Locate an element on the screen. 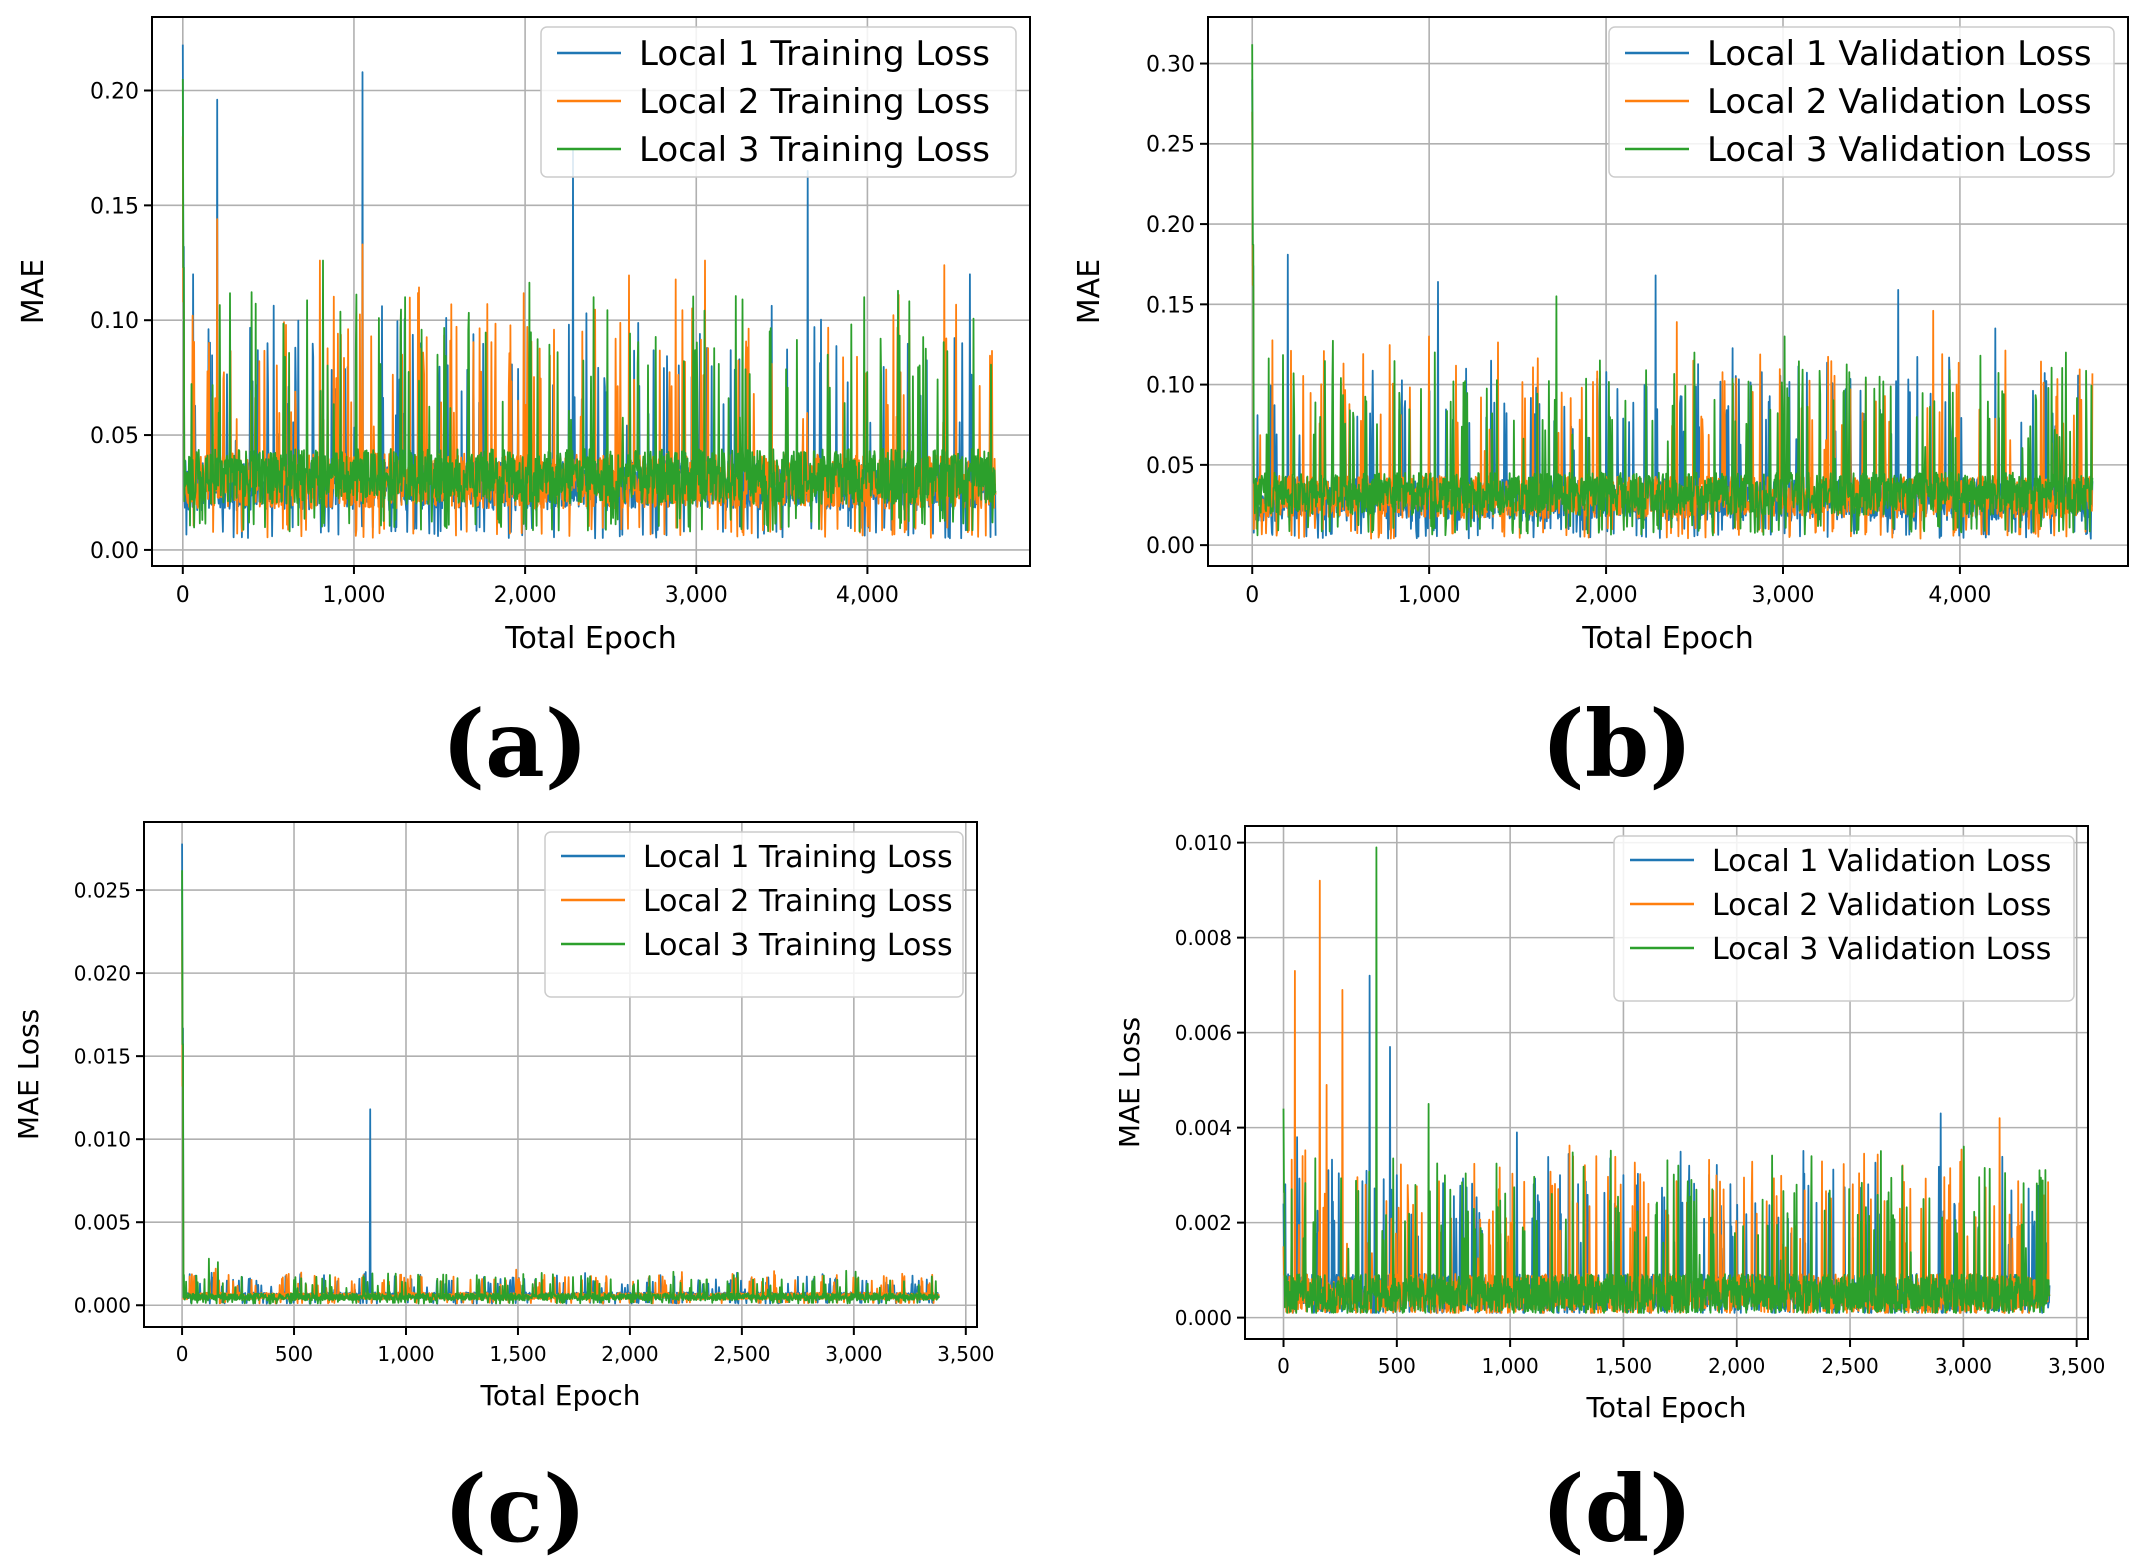 Image resolution: width=2136 pixels, height=1563 pixels. y-tick-label: 0.002 is located at coordinates (1203, 1223).